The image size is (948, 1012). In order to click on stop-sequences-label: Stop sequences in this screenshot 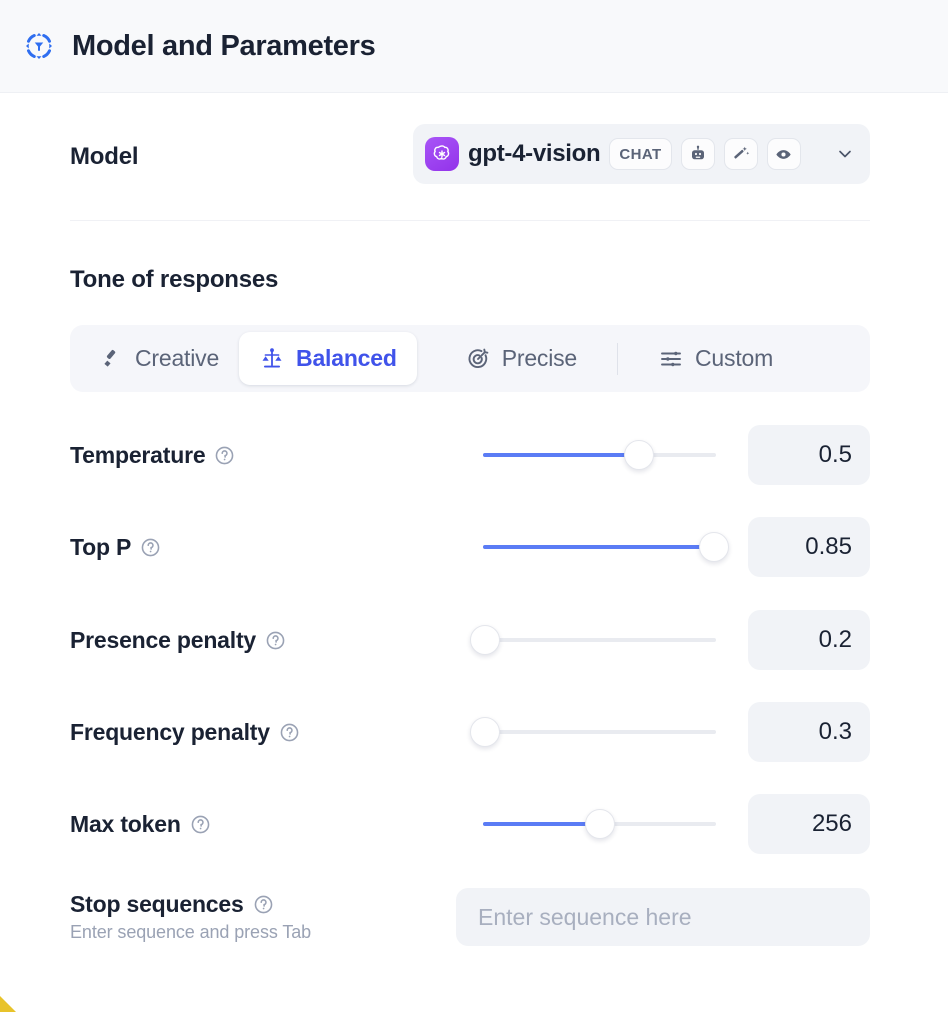, I will do `click(157, 904)`.